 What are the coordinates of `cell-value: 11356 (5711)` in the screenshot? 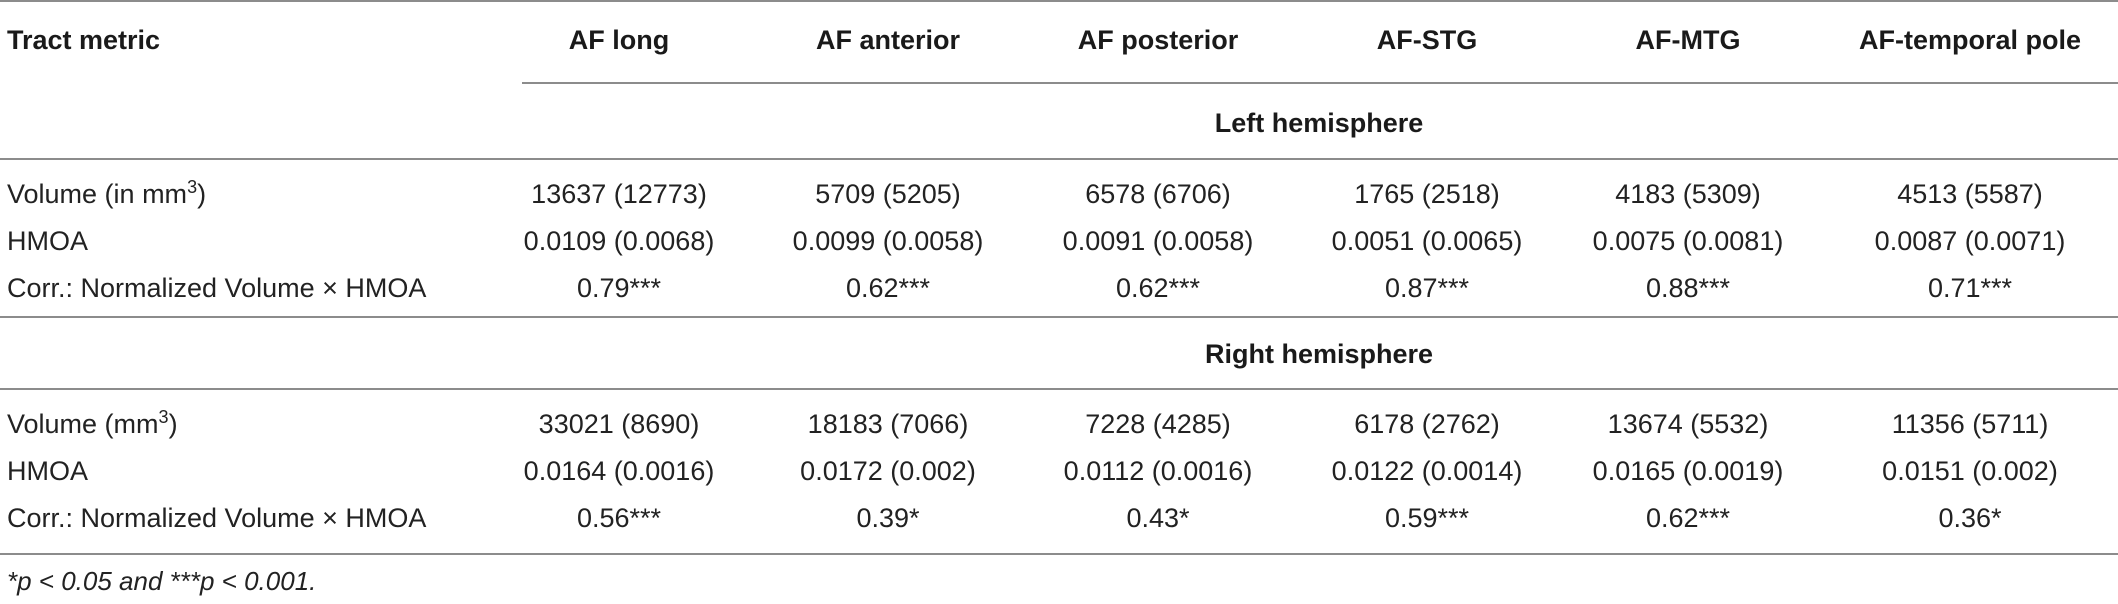 It's located at (1970, 424).